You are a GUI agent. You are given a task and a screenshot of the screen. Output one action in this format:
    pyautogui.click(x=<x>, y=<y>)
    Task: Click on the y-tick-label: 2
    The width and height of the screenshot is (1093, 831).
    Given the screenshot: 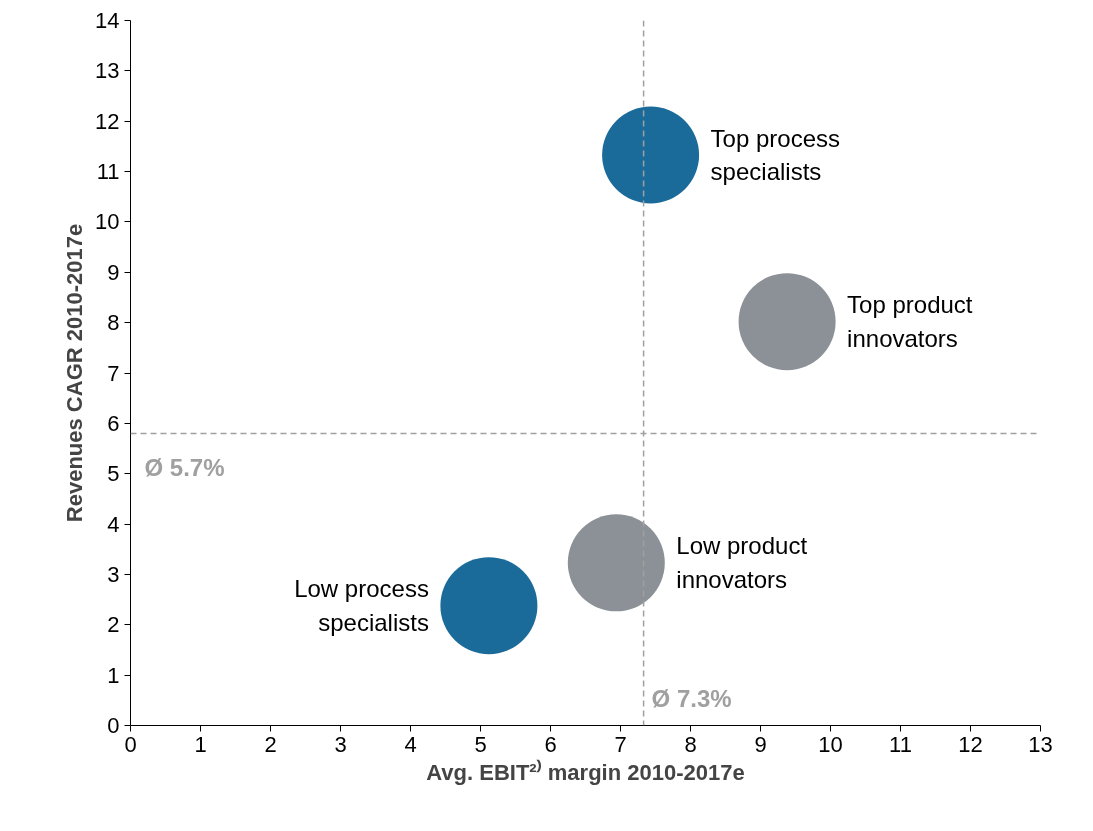 What is the action you would take?
    pyautogui.click(x=113, y=625)
    